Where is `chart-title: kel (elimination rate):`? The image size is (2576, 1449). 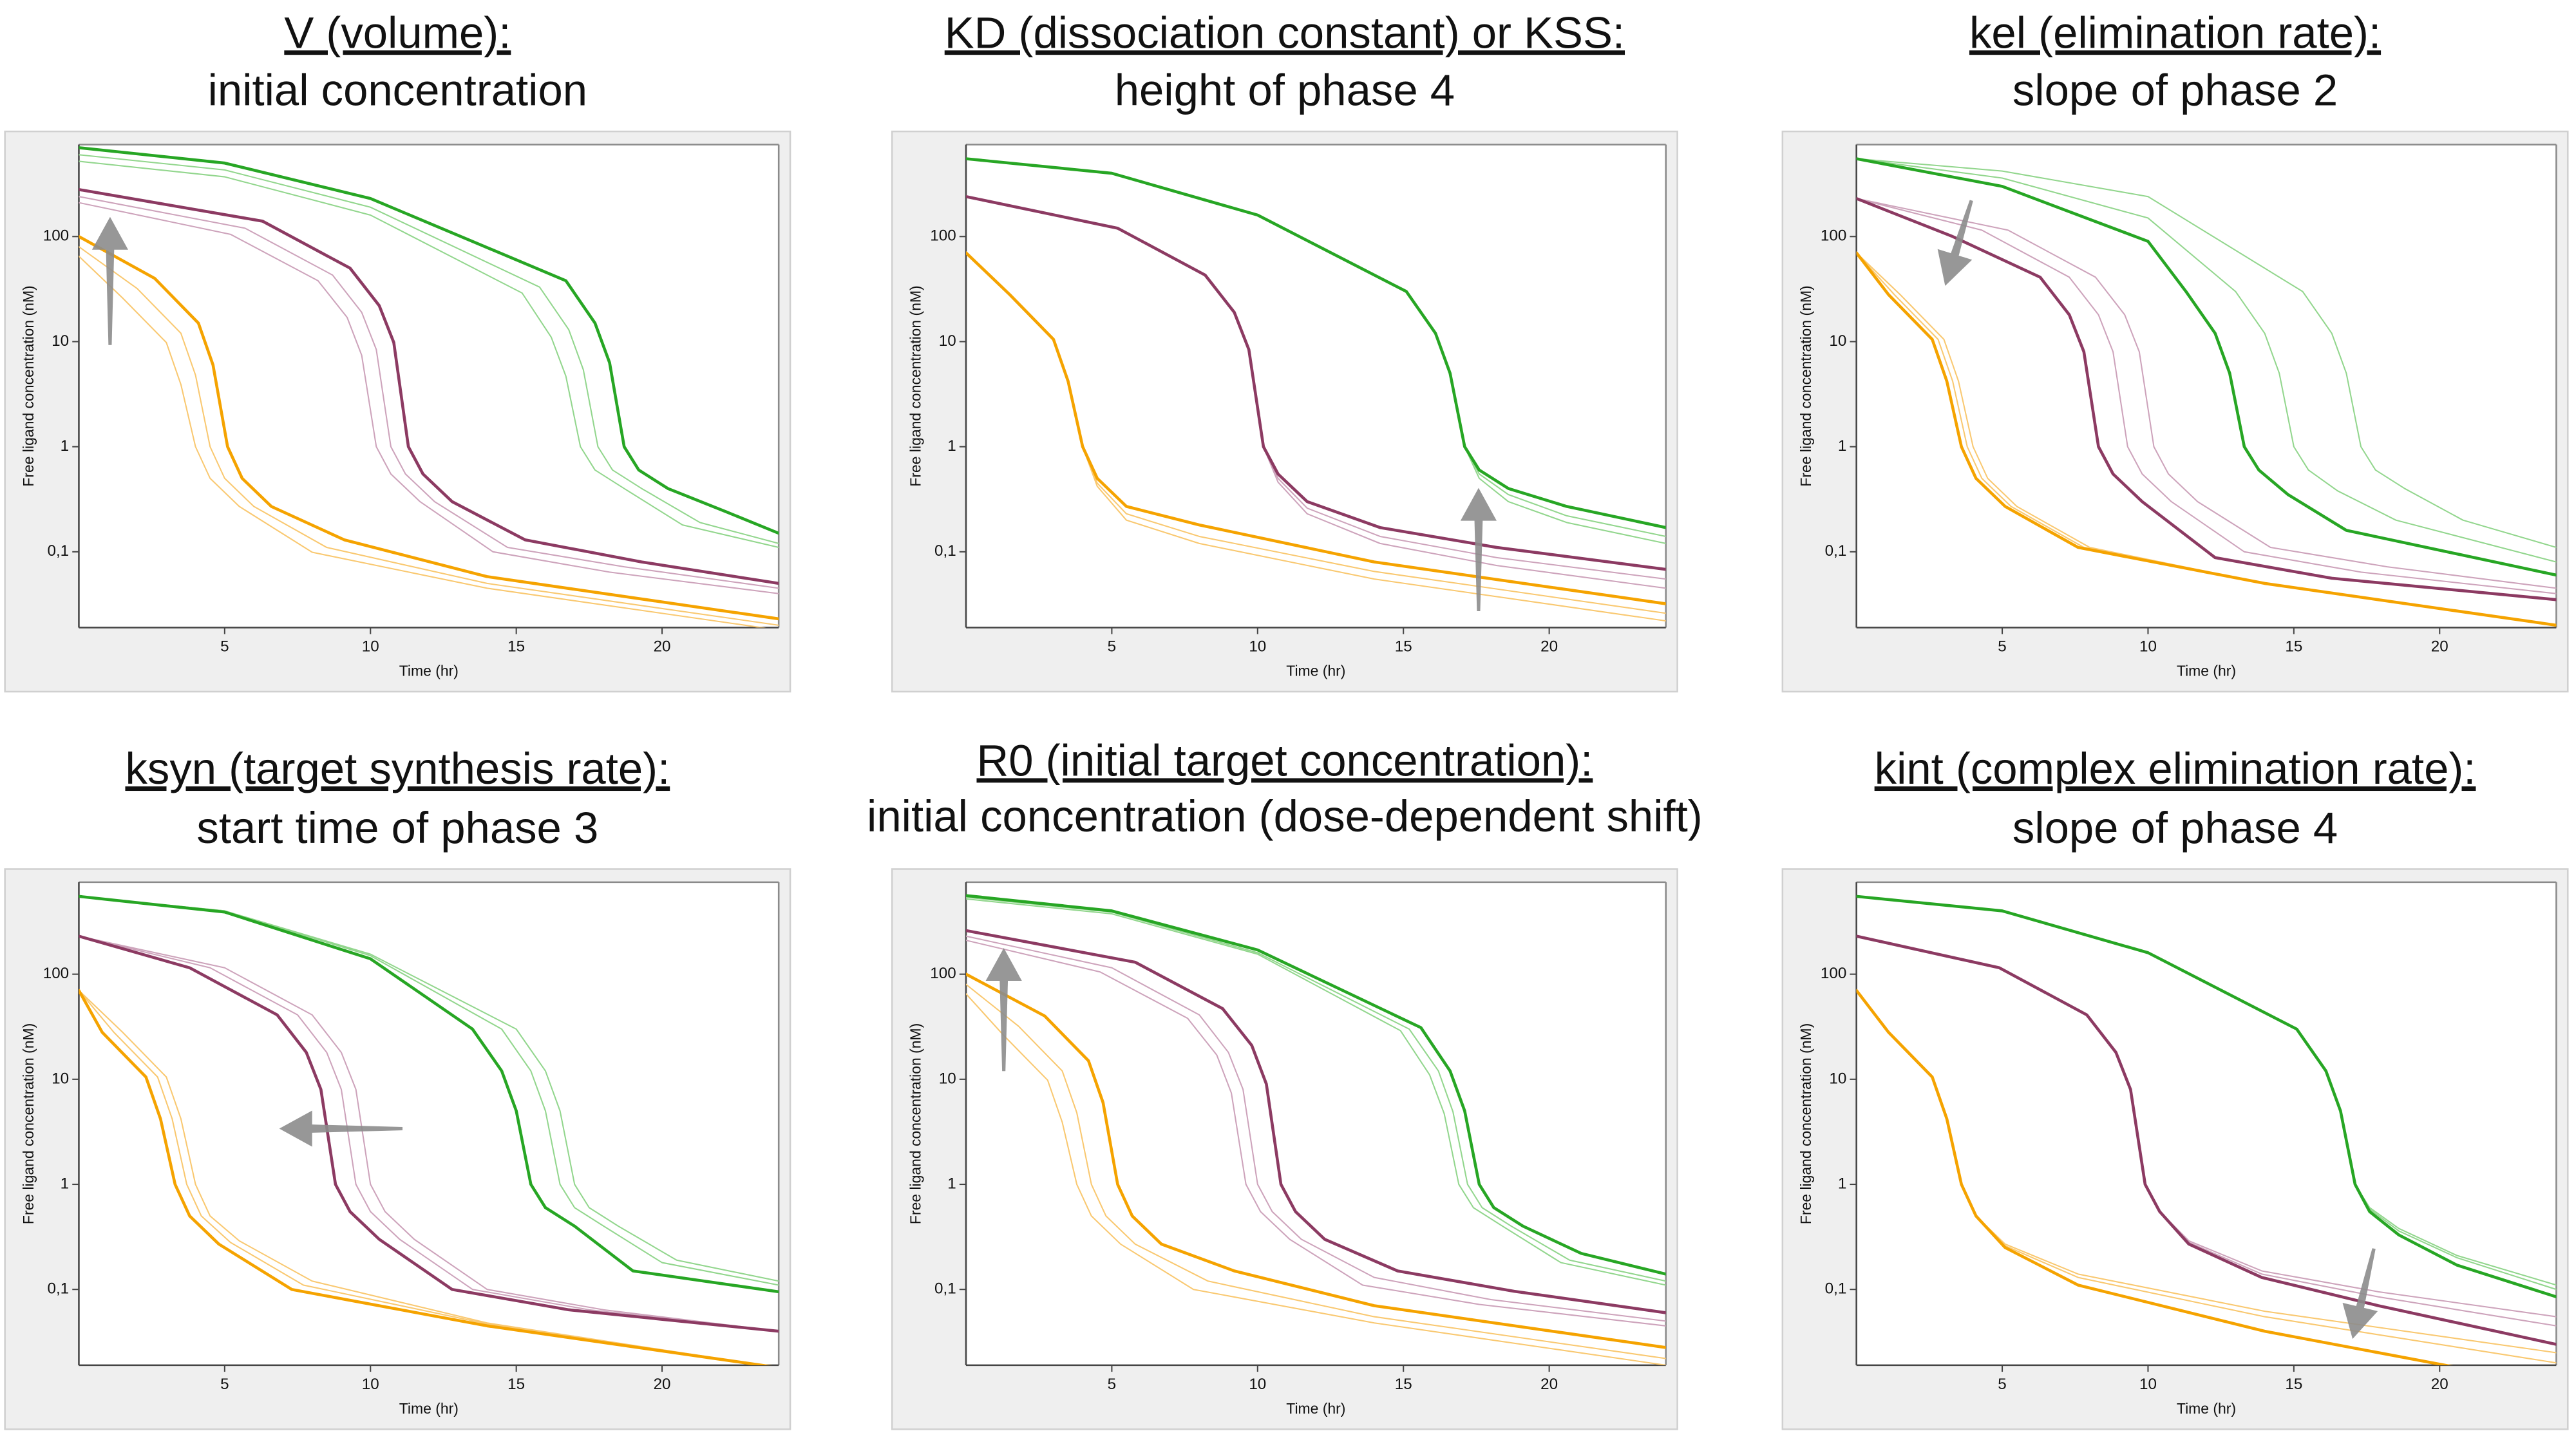
chart-title: kel (elimination rate): is located at coordinates (2175, 32).